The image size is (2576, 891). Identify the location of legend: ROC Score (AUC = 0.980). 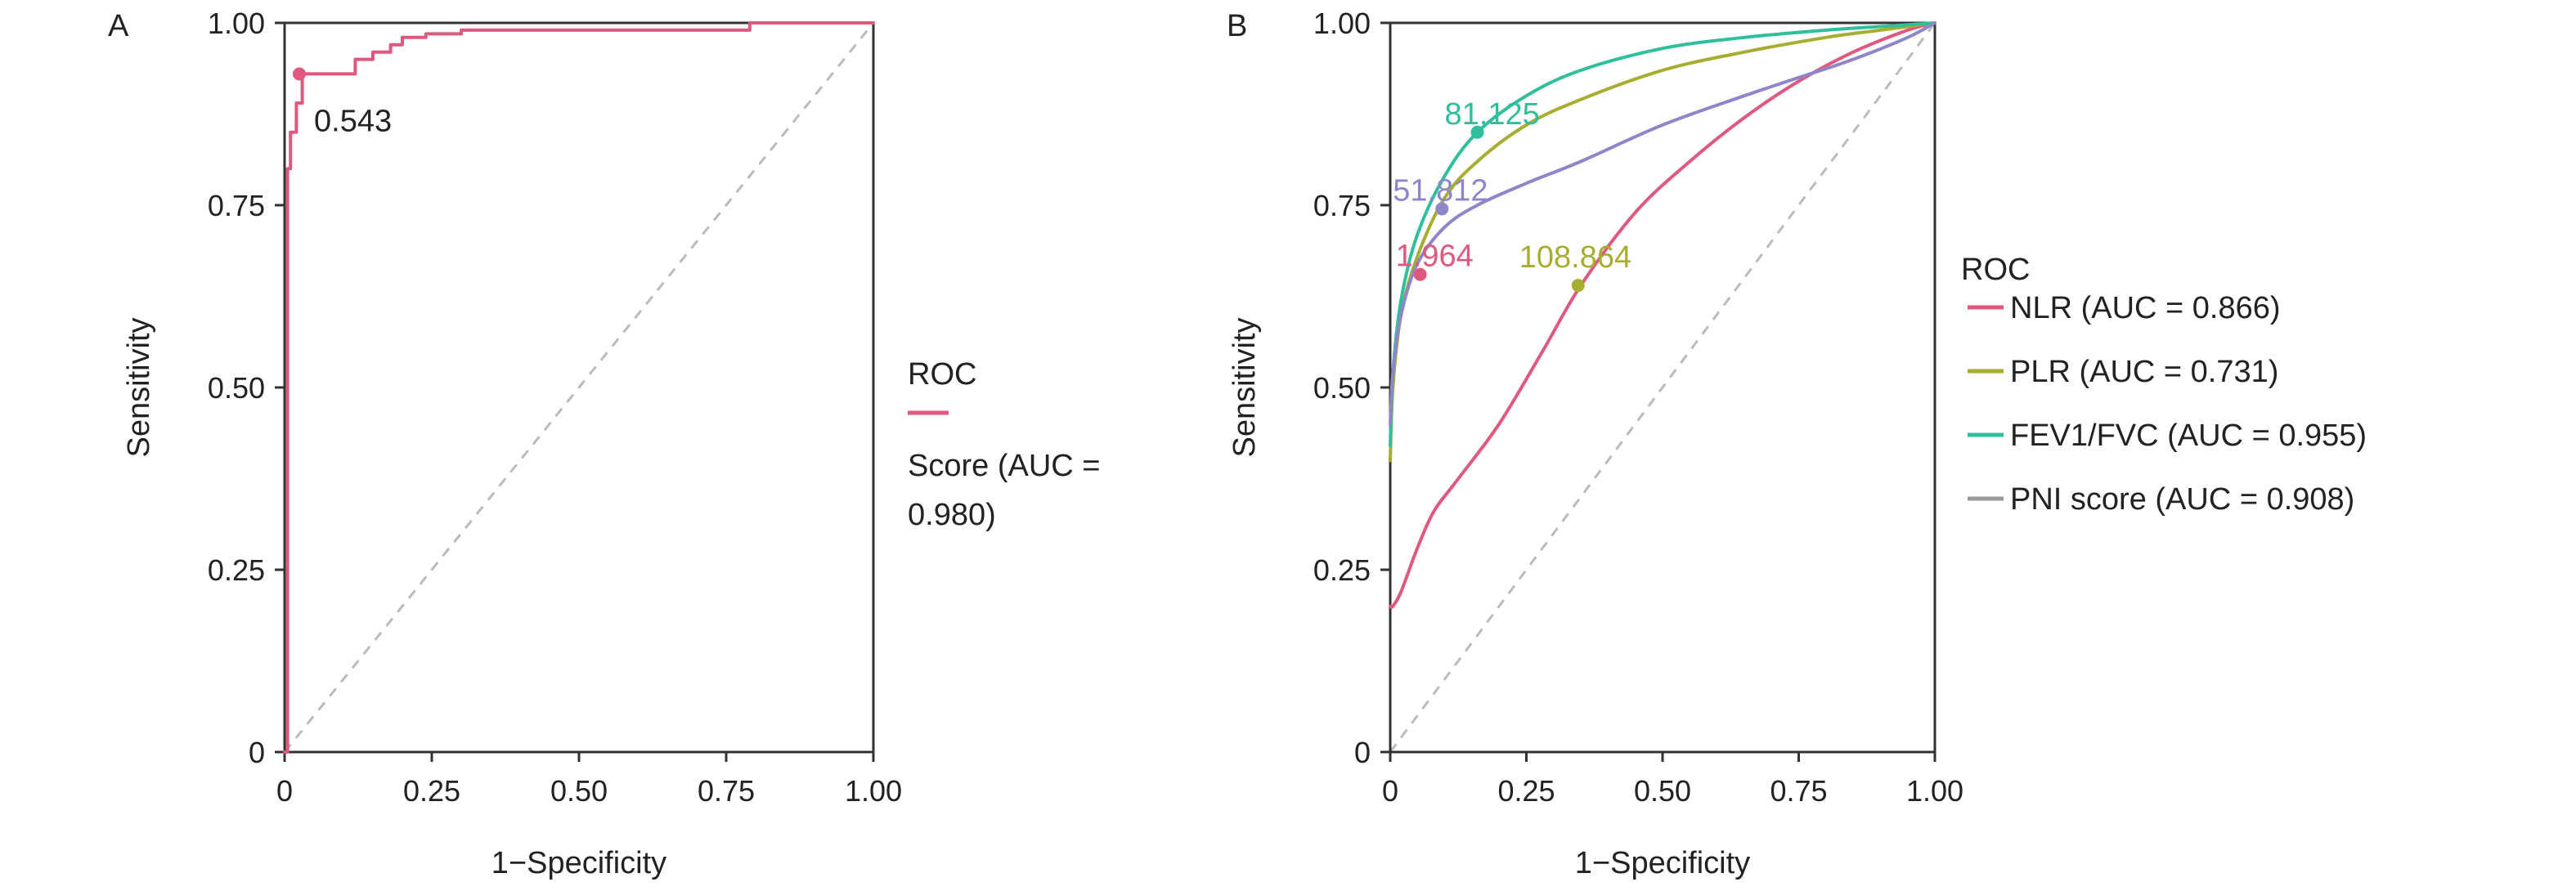
(1004, 444).